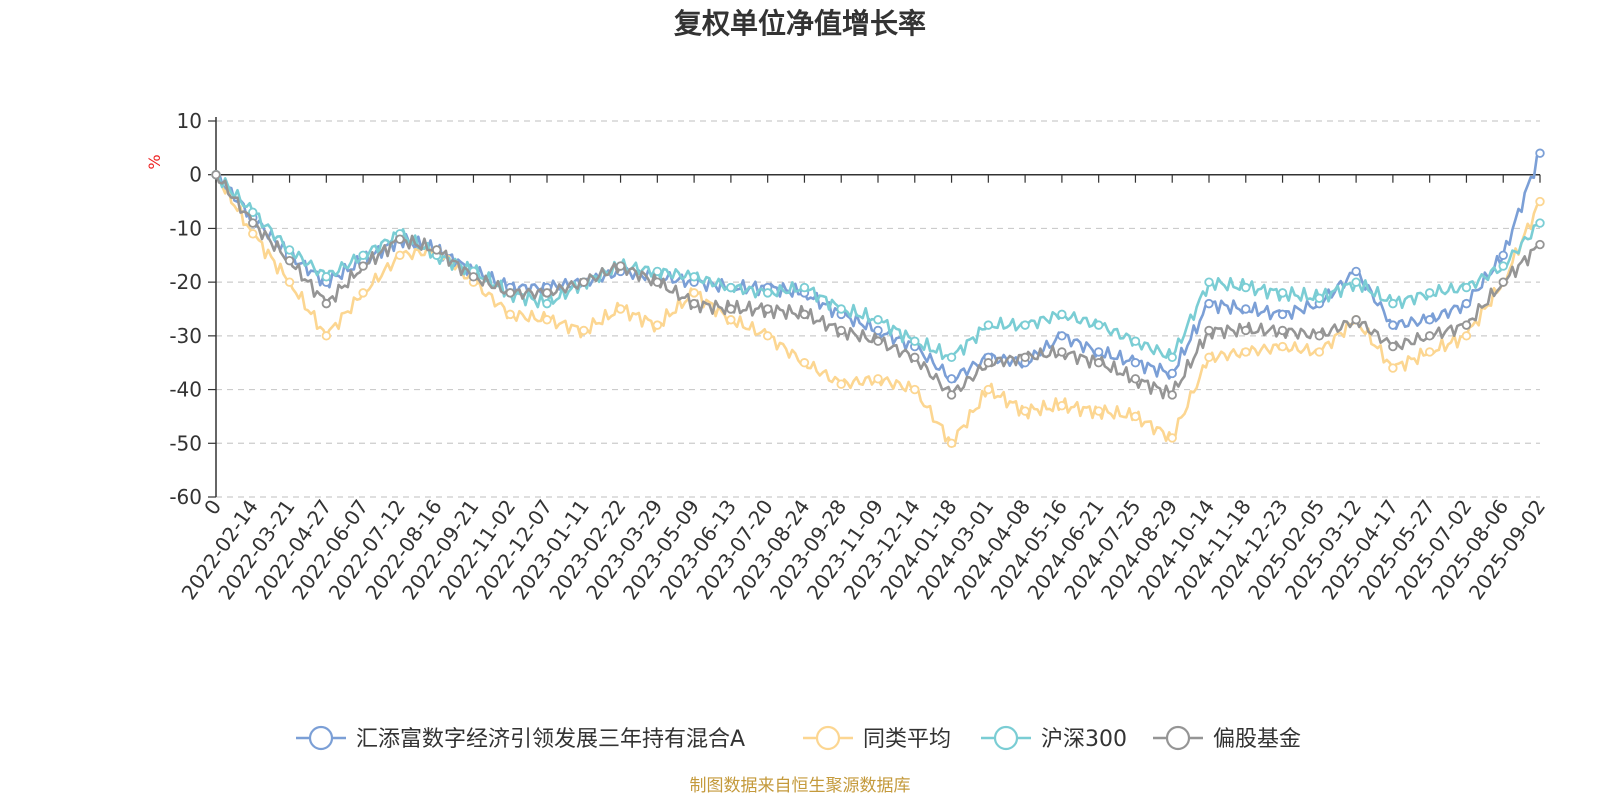  What do you see at coordinates (189, 121) in the screenshot?
I see `y-tick-label: 10` at bounding box center [189, 121].